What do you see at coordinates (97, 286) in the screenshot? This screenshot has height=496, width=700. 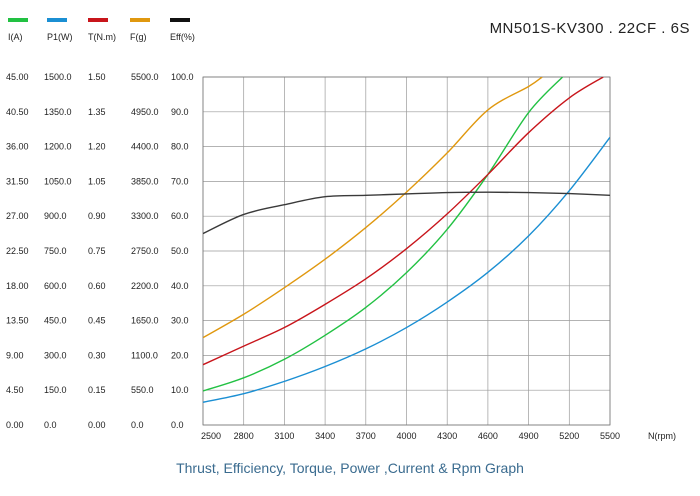 I see `y-tick-label: 0.60` at bounding box center [97, 286].